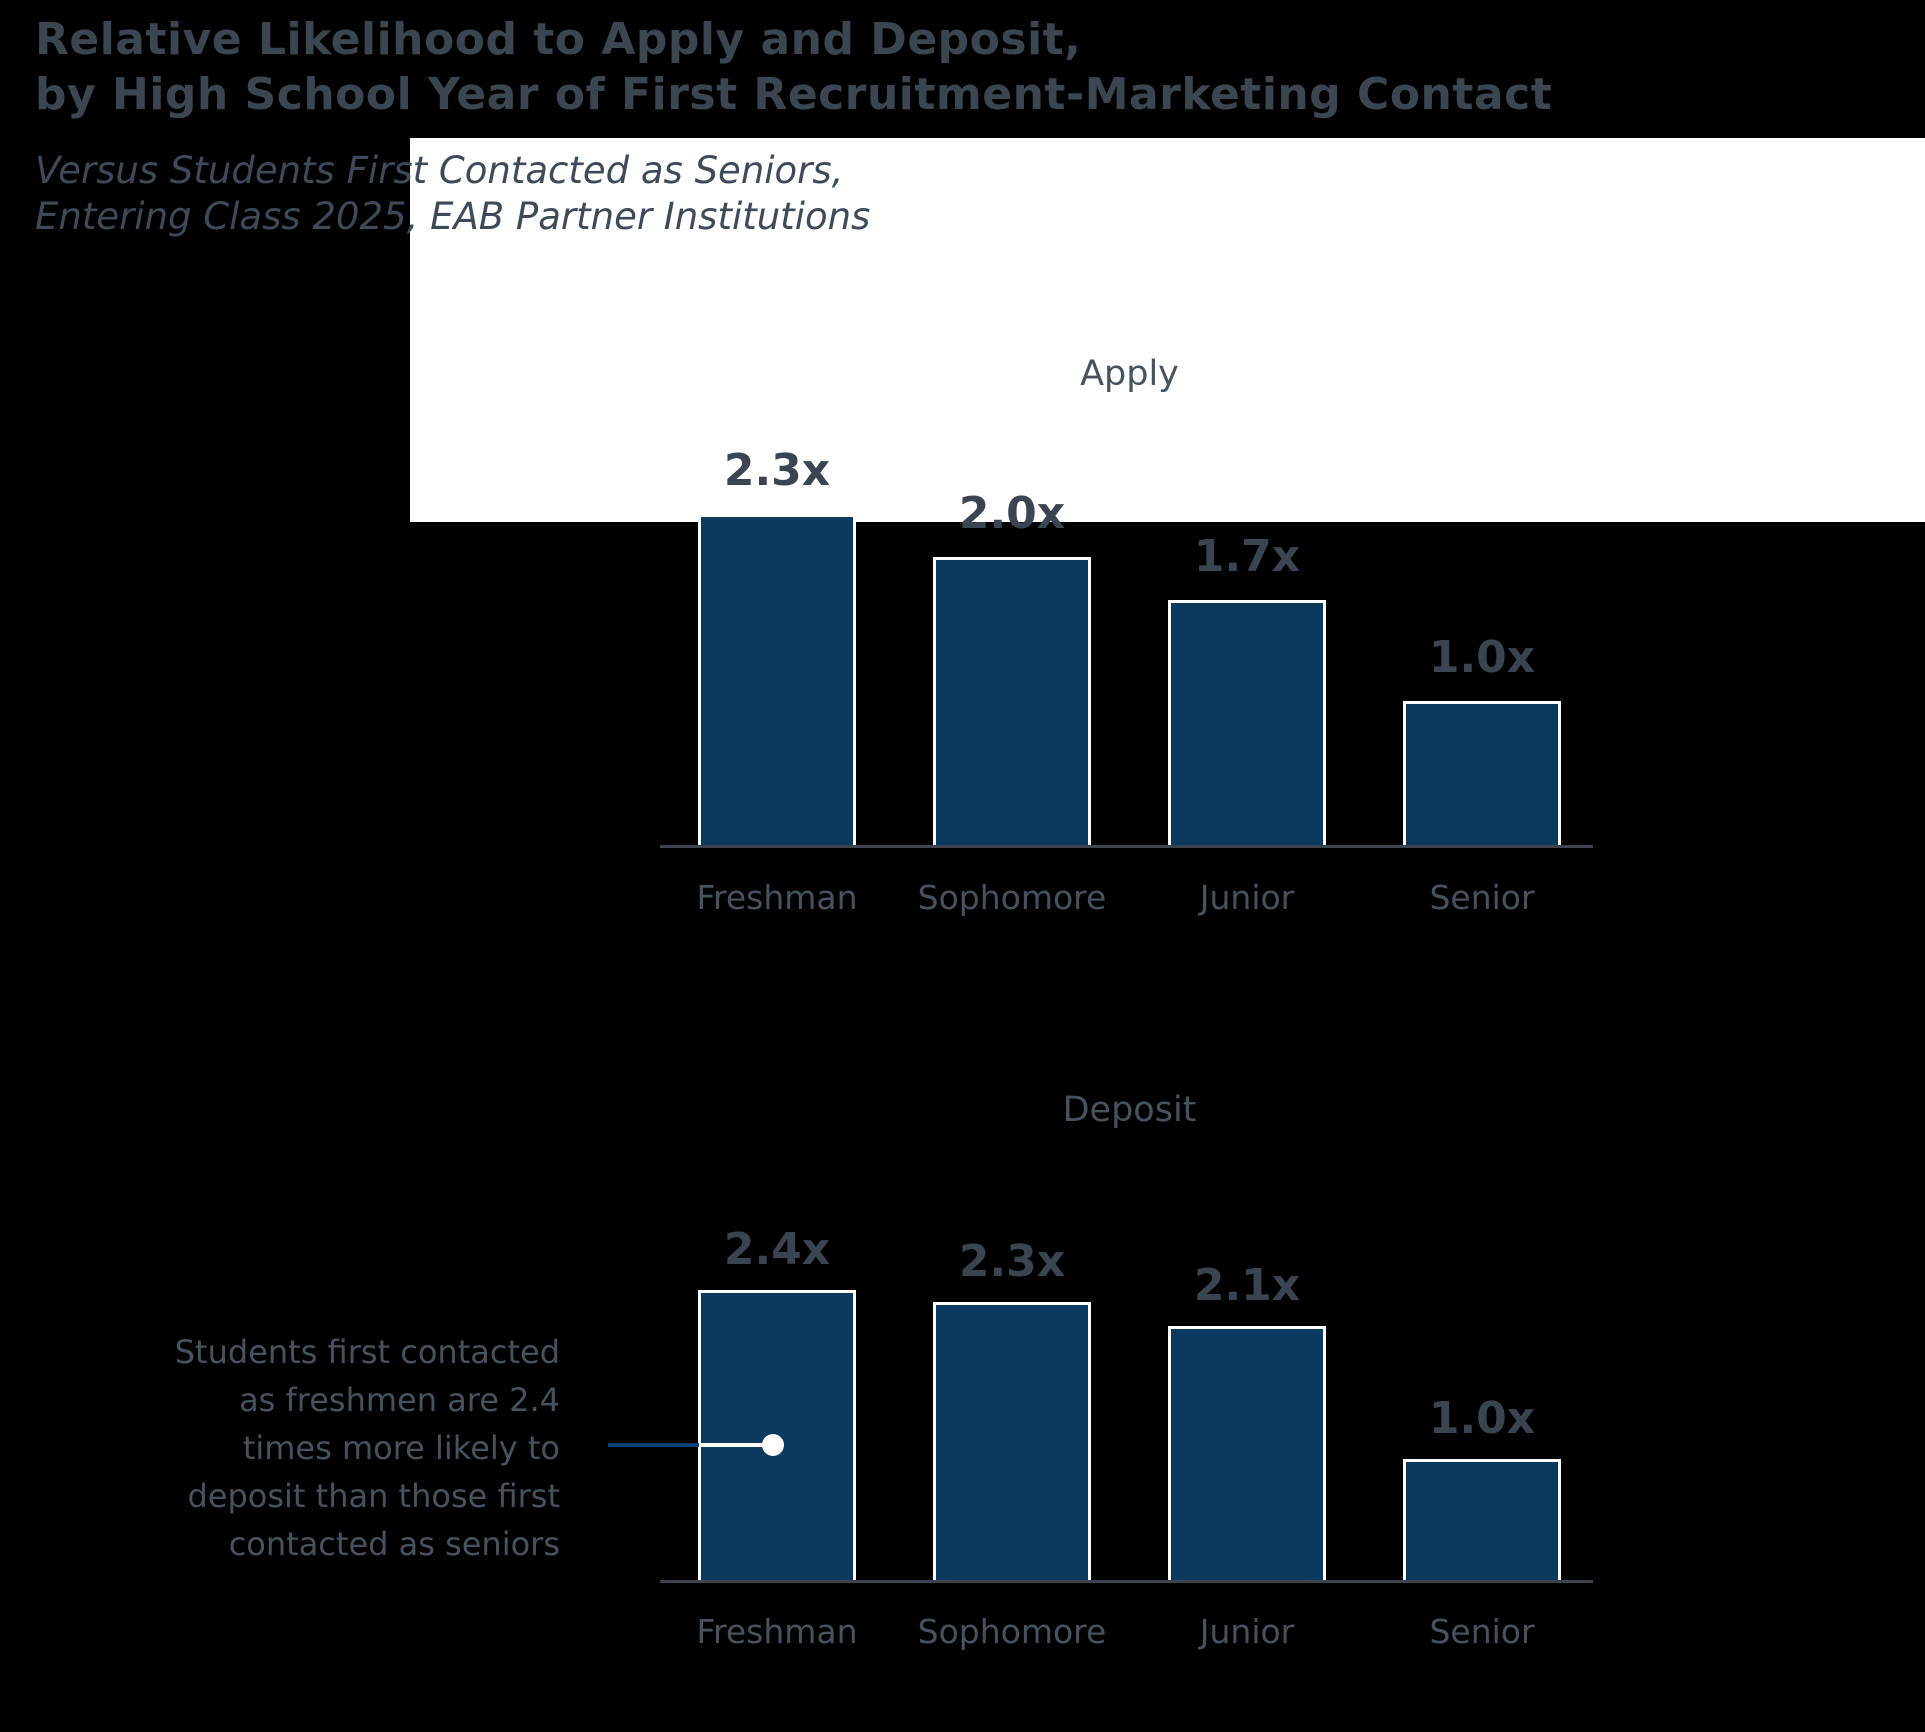 Image resolution: width=1925 pixels, height=1732 pixels. Describe the element at coordinates (1247, 556) in the screenshot. I see `apply-value-label-junior: 1.7x` at that location.